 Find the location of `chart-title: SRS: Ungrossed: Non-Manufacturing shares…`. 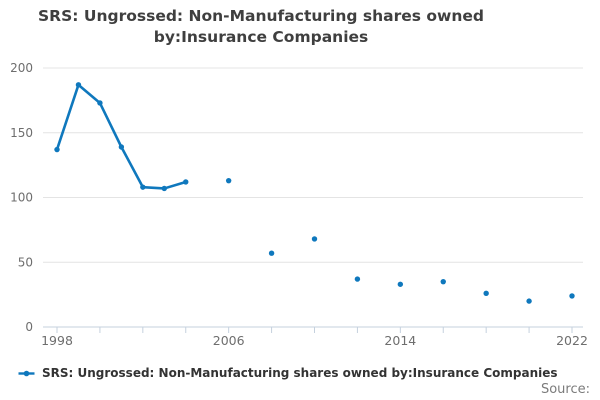

chart-title: SRS: Ungrossed: Non-Manufacturing shares… is located at coordinates (261, 27).